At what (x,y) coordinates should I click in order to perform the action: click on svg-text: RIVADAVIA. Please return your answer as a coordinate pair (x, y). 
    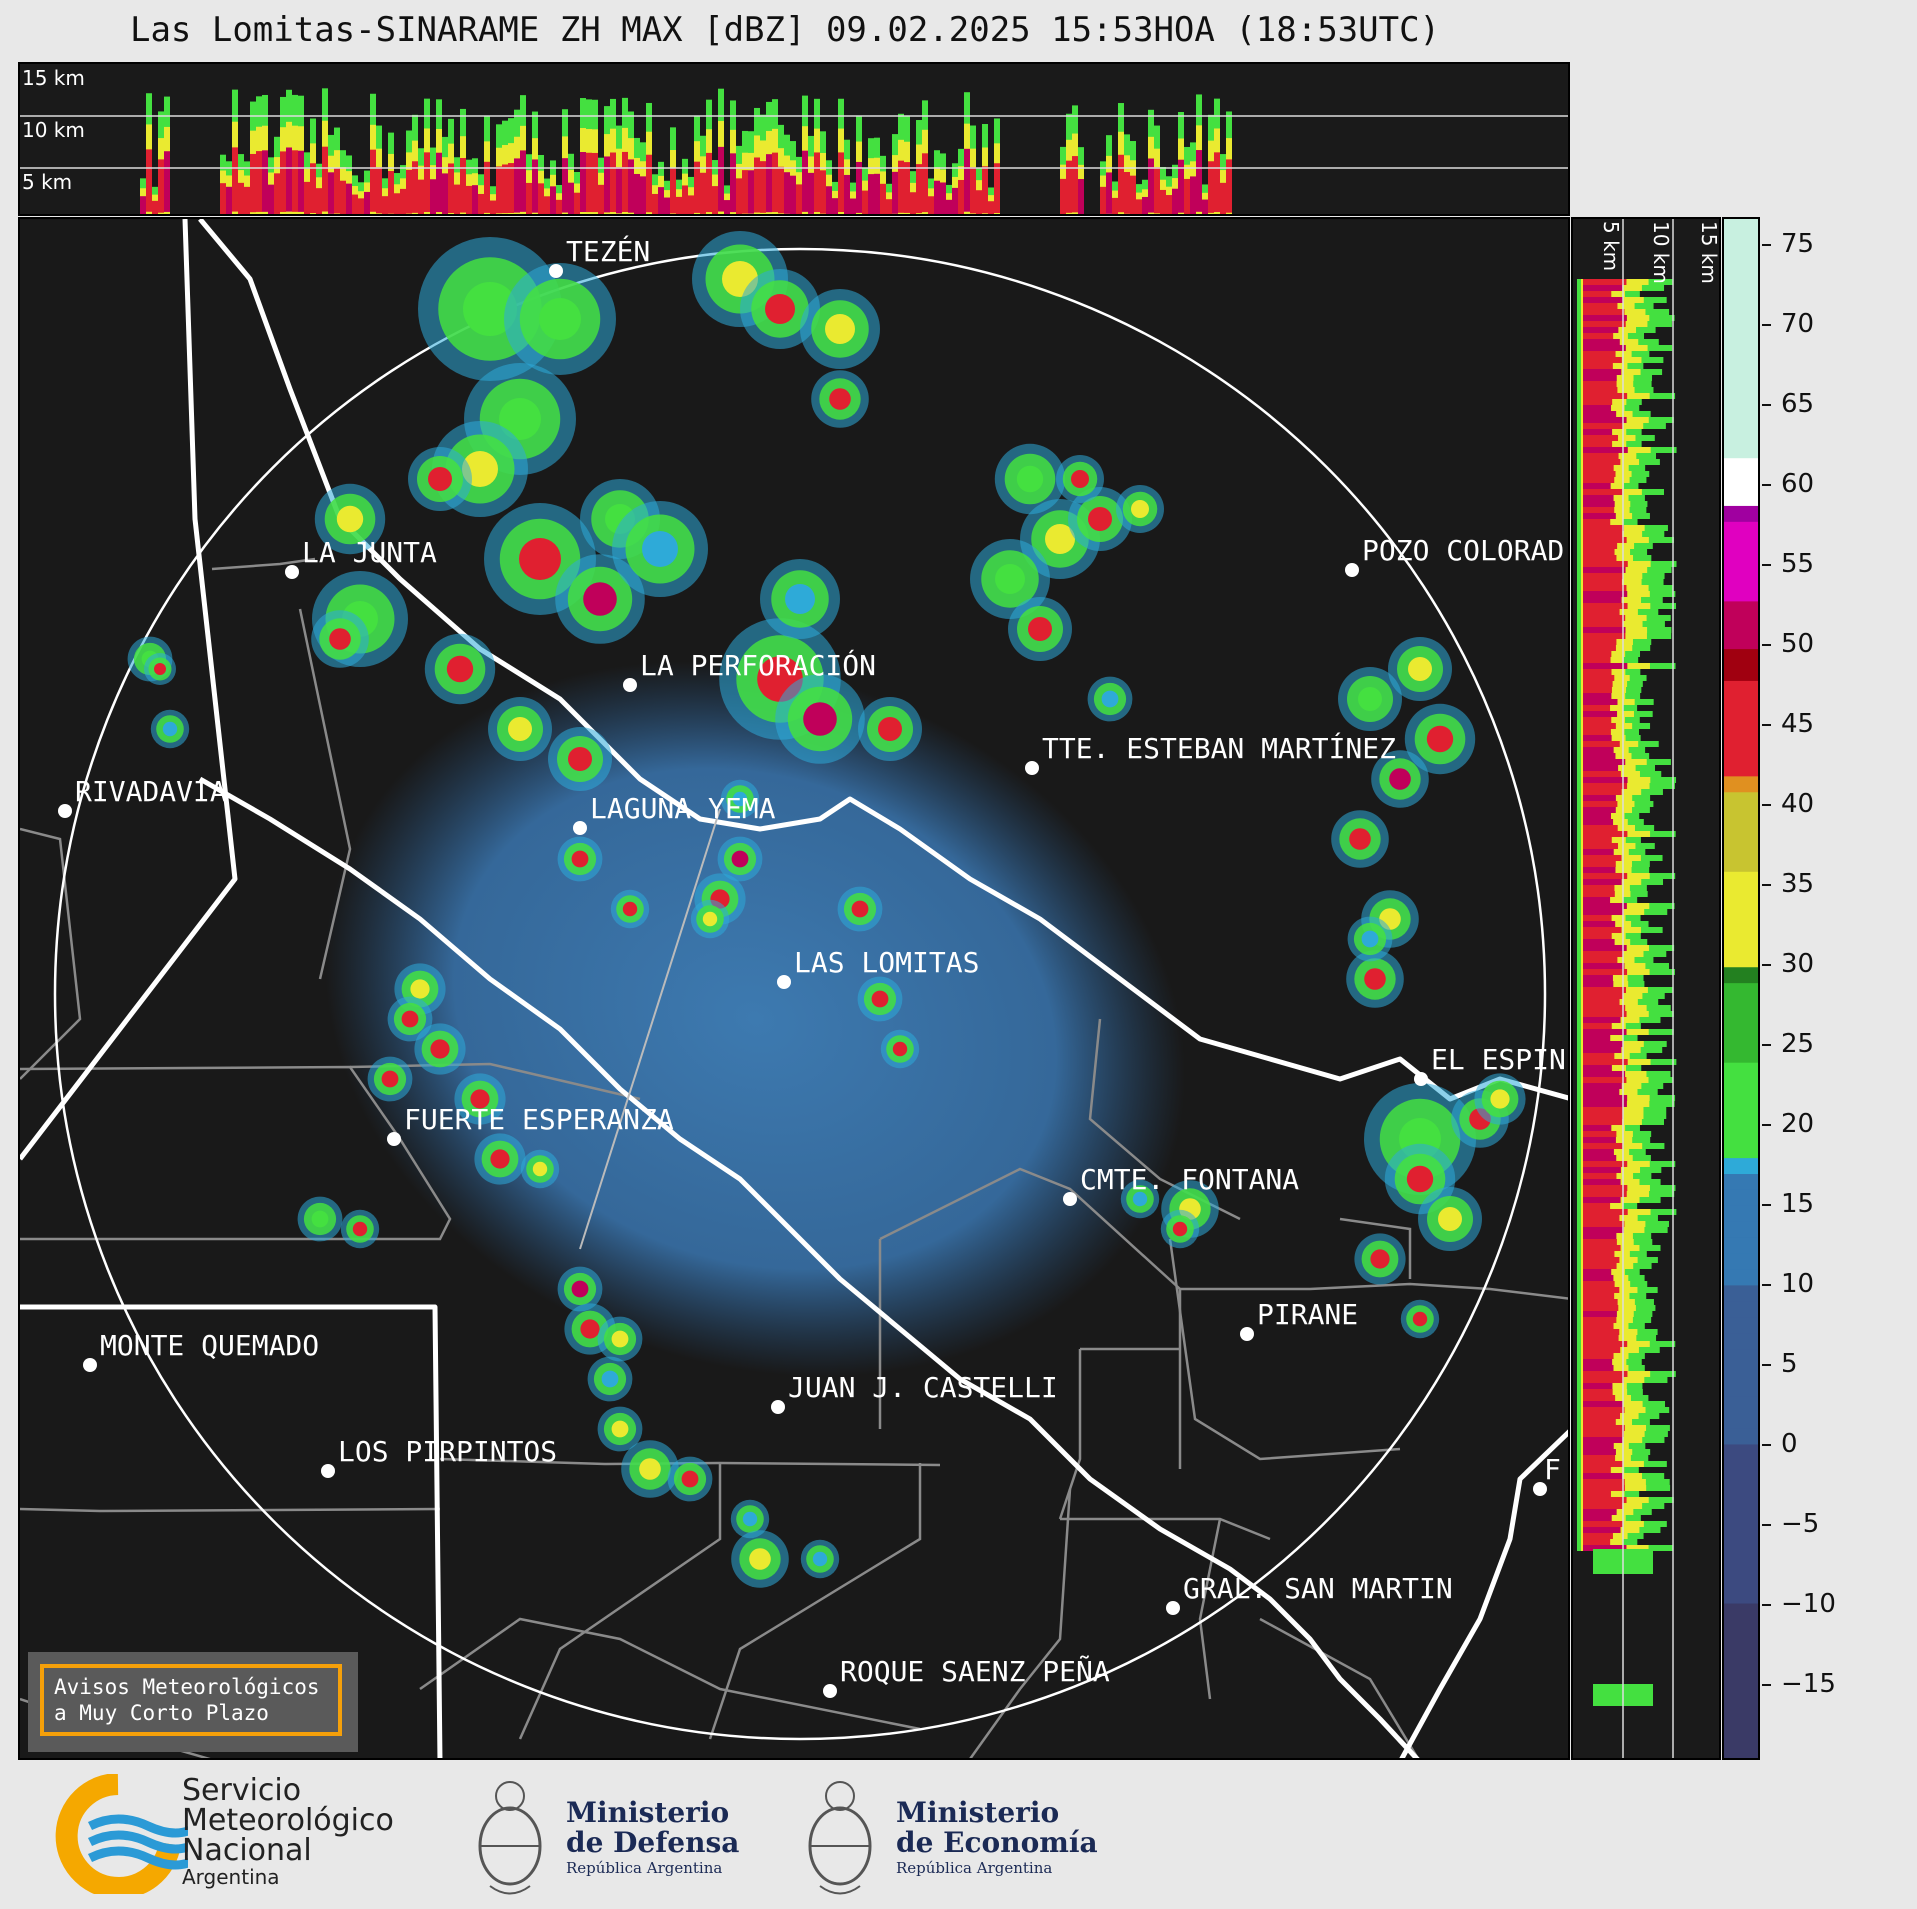
    Looking at the image, I should click on (151, 791).